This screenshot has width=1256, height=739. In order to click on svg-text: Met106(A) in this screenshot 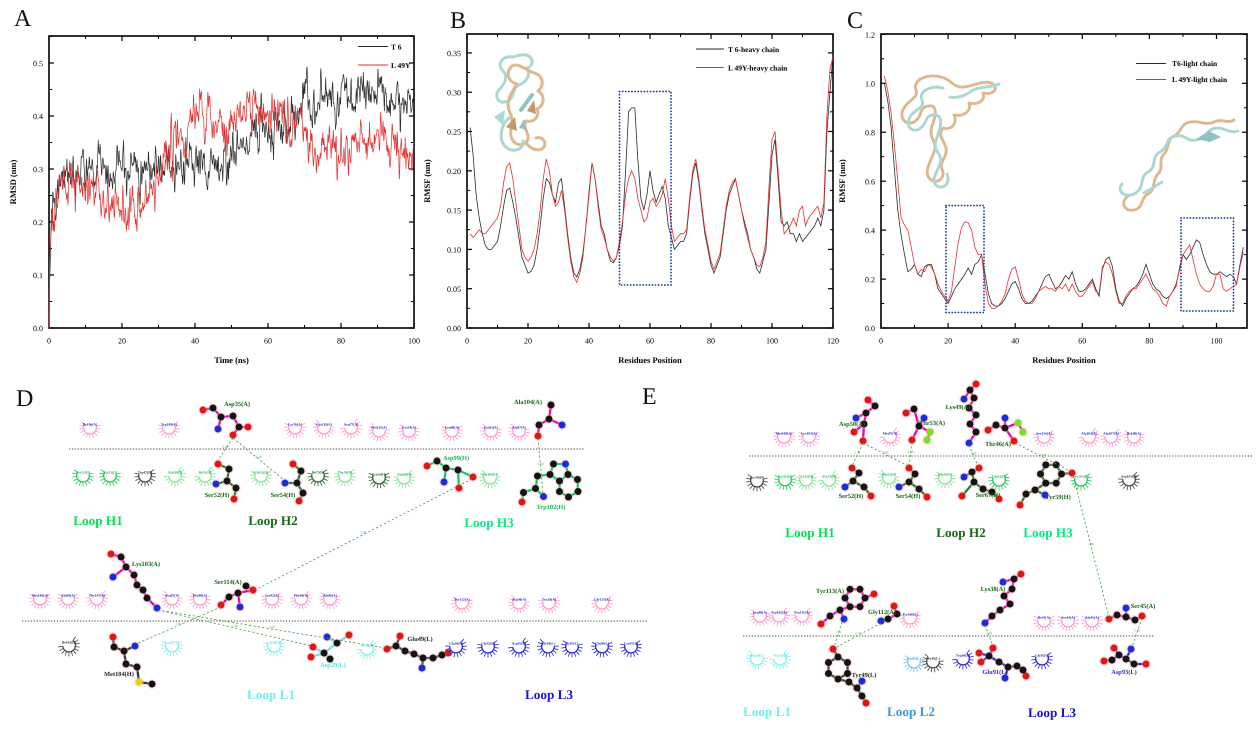, I will do `click(40, 596)`.